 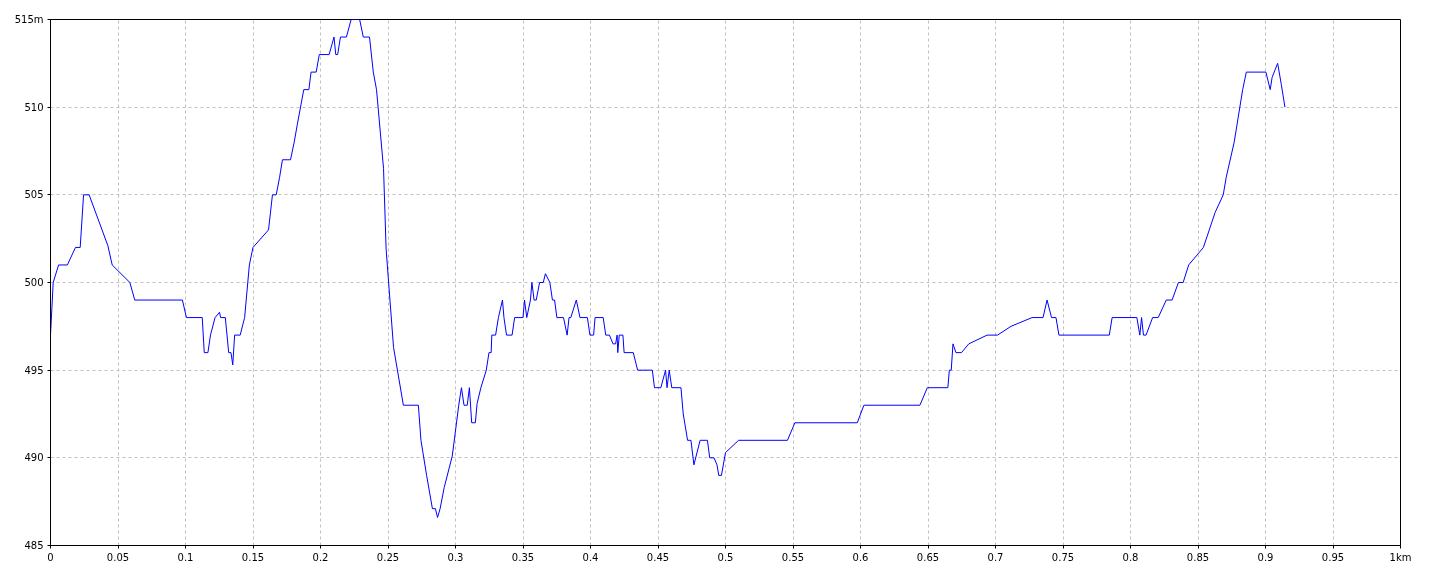 What do you see at coordinates (388, 557) in the screenshot?
I see `x-tick-label: 0.25` at bounding box center [388, 557].